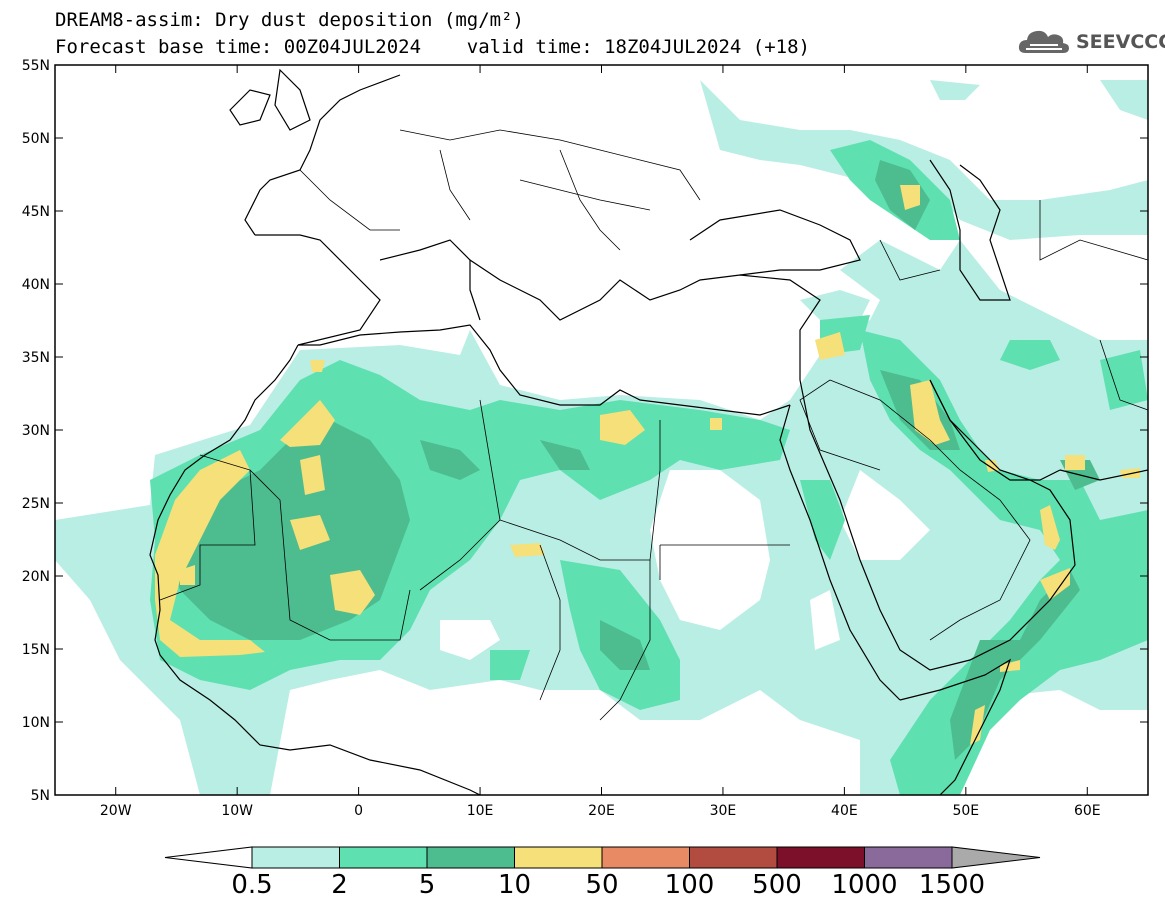 The width and height of the screenshot is (1165, 907). Describe the element at coordinates (996, 857) in the screenshot. I see `colorbar-over-triangle` at that location.